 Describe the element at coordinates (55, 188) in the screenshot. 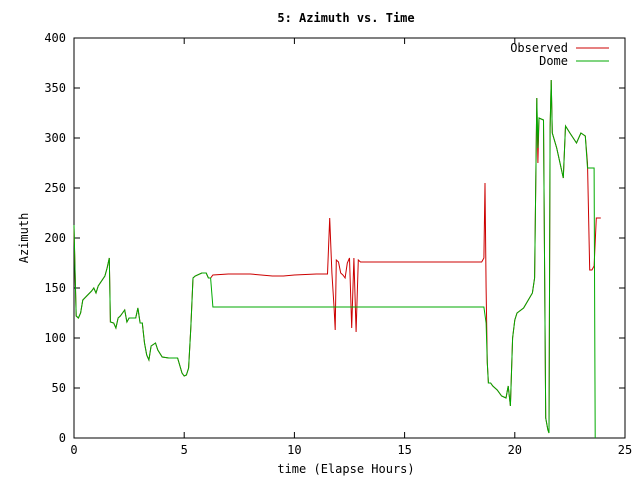

I see `y-tick-label: 250` at that location.